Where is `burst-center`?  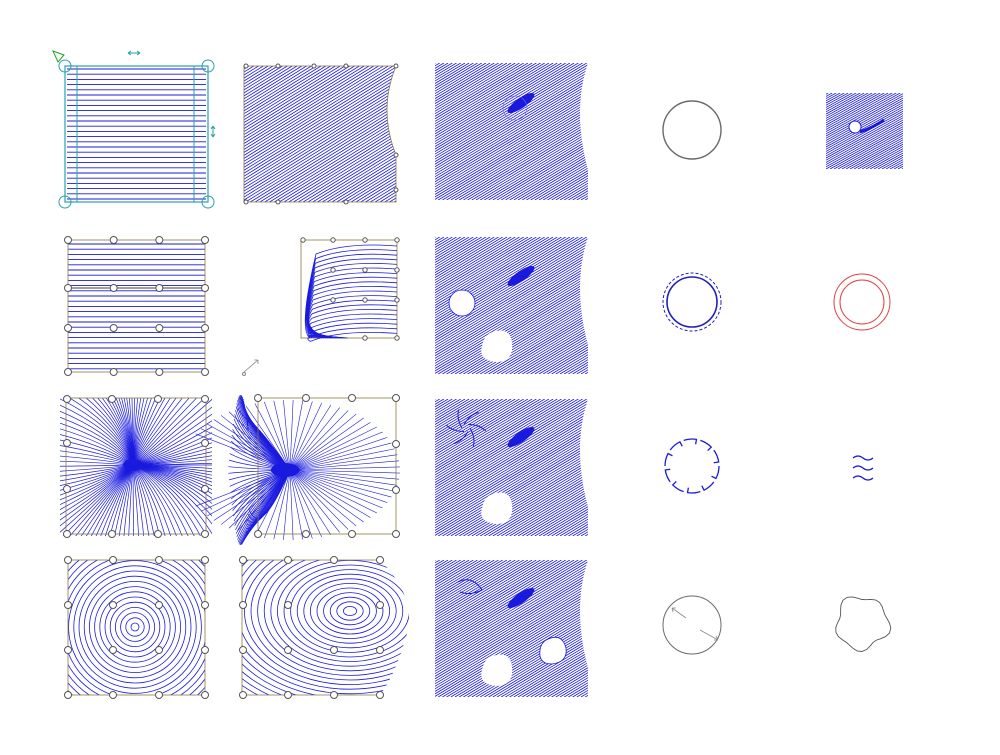
burst-center is located at coordinates (133, 465).